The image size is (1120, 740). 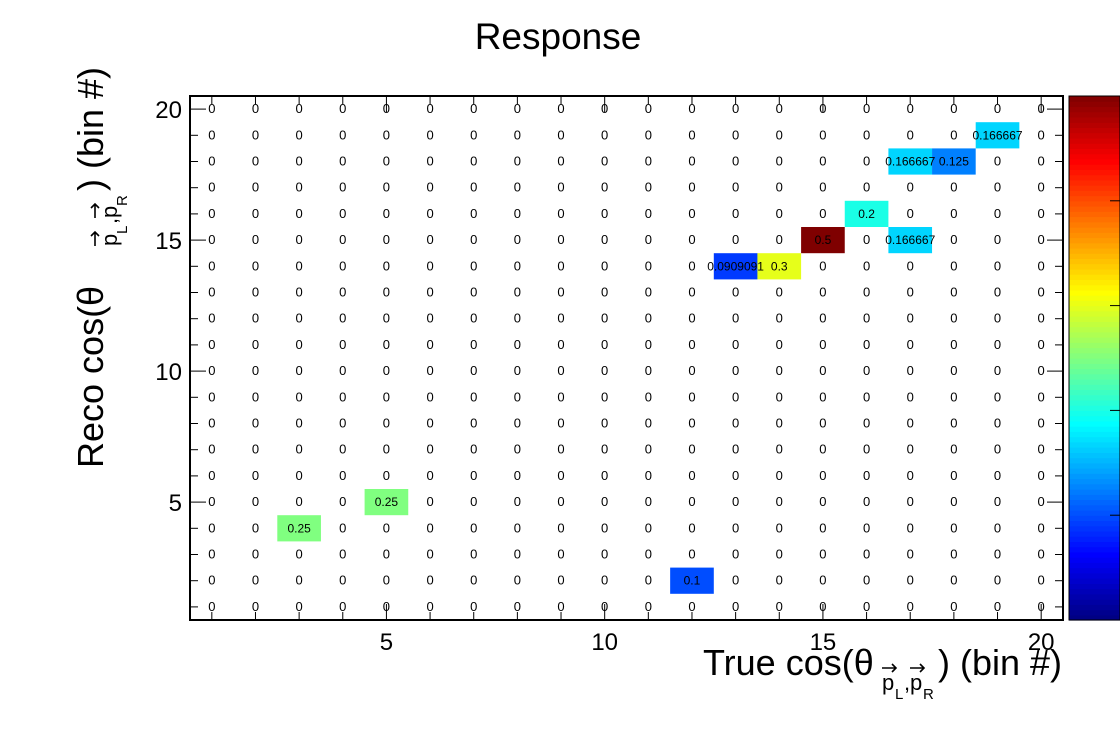 I want to click on x-tick-label: 10, so click(x=604, y=642).